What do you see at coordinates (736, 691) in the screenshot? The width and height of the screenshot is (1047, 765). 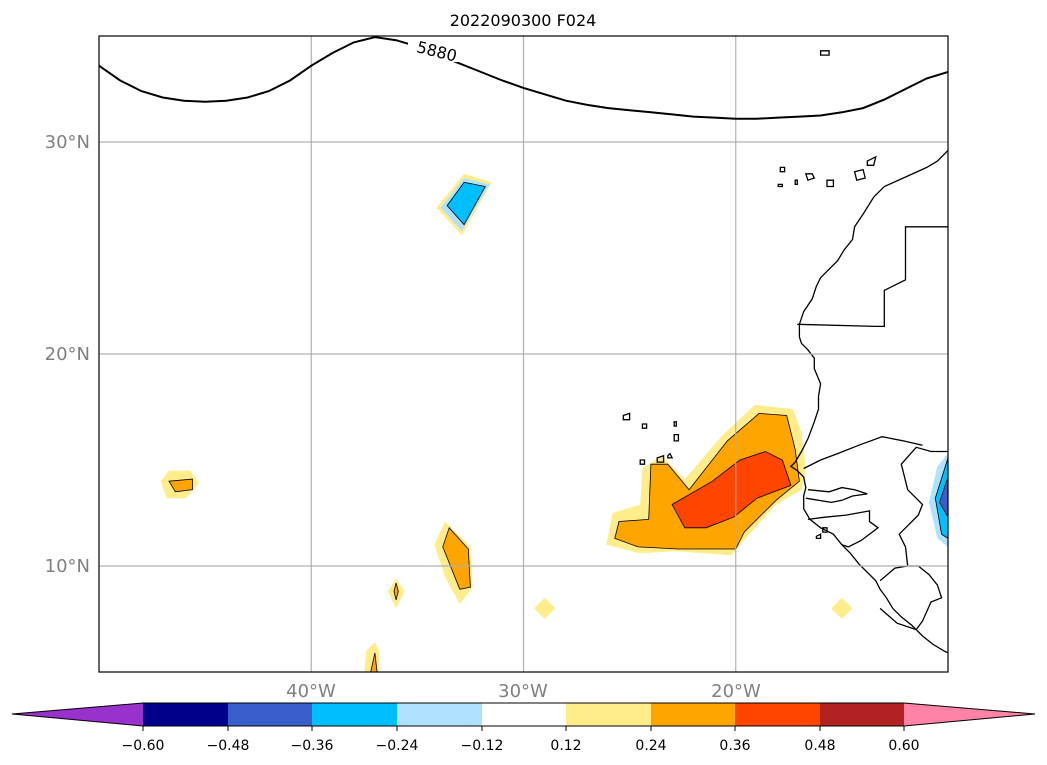 I see `lon-label-20w: 20°W` at bounding box center [736, 691].